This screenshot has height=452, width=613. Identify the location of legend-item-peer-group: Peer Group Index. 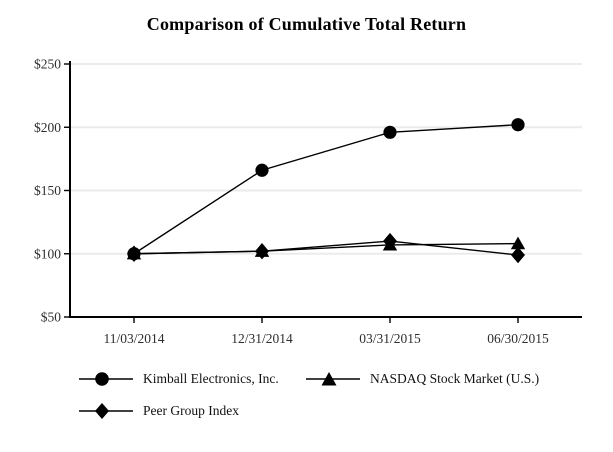
(191, 411).